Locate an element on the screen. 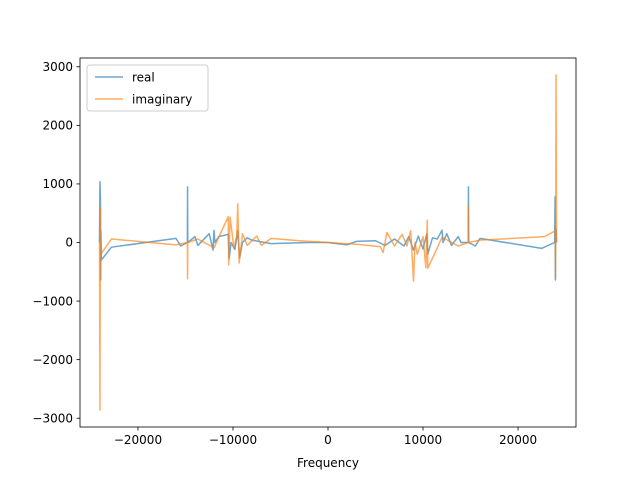 This screenshot has height=480, width=640. y-tick-label: 0 is located at coordinates (69, 243).